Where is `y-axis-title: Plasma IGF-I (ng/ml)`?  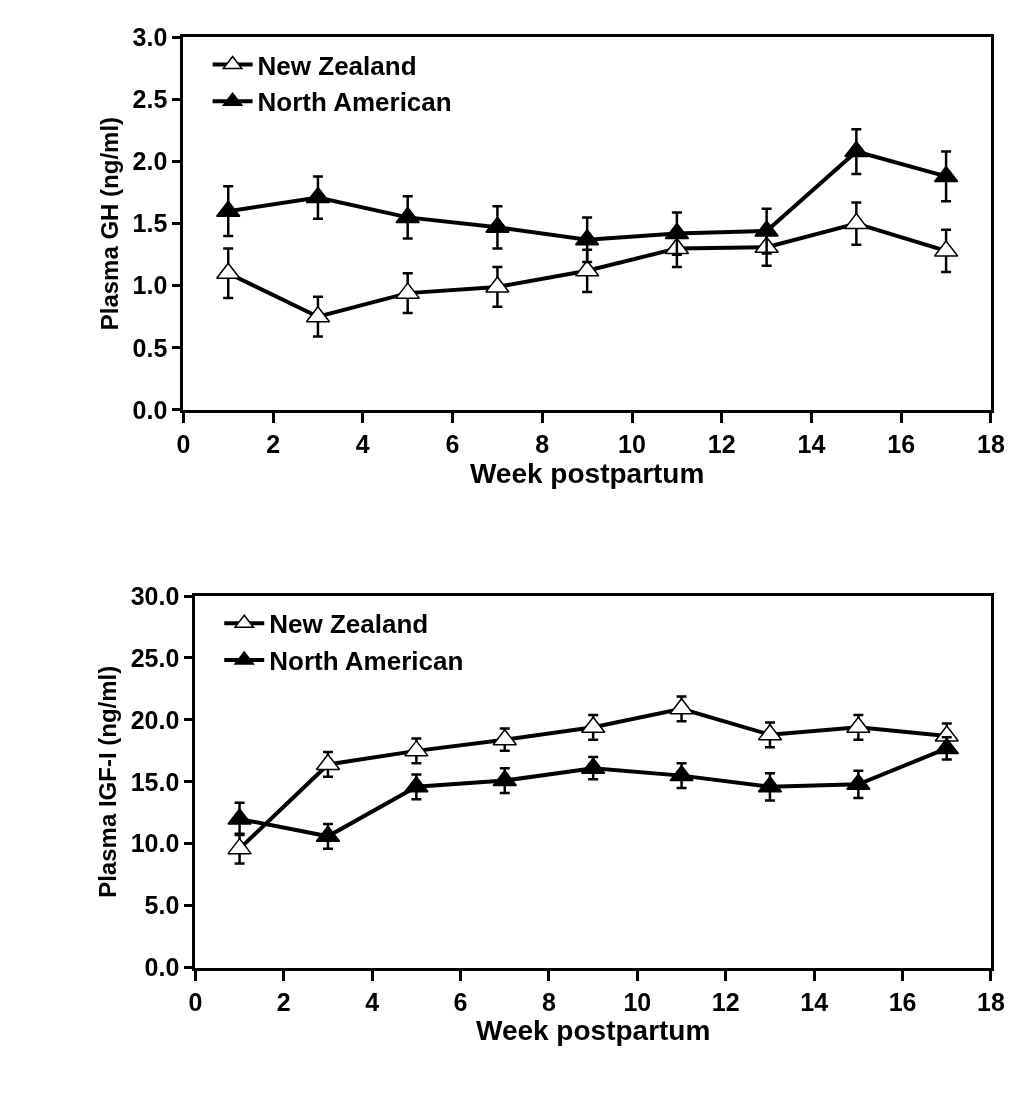 y-axis-title: Plasma IGF-I (ng/ml) is located at coordinates (107, 781).